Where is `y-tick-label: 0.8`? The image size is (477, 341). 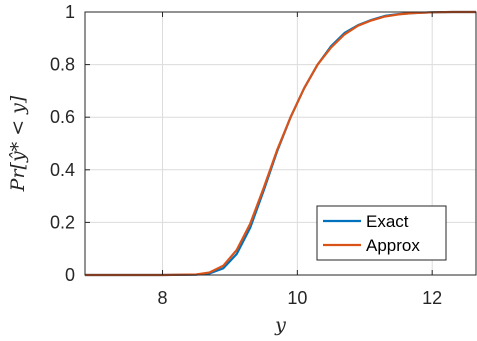 y-tick-label: 0.8 is located at coordinates (62, 65).